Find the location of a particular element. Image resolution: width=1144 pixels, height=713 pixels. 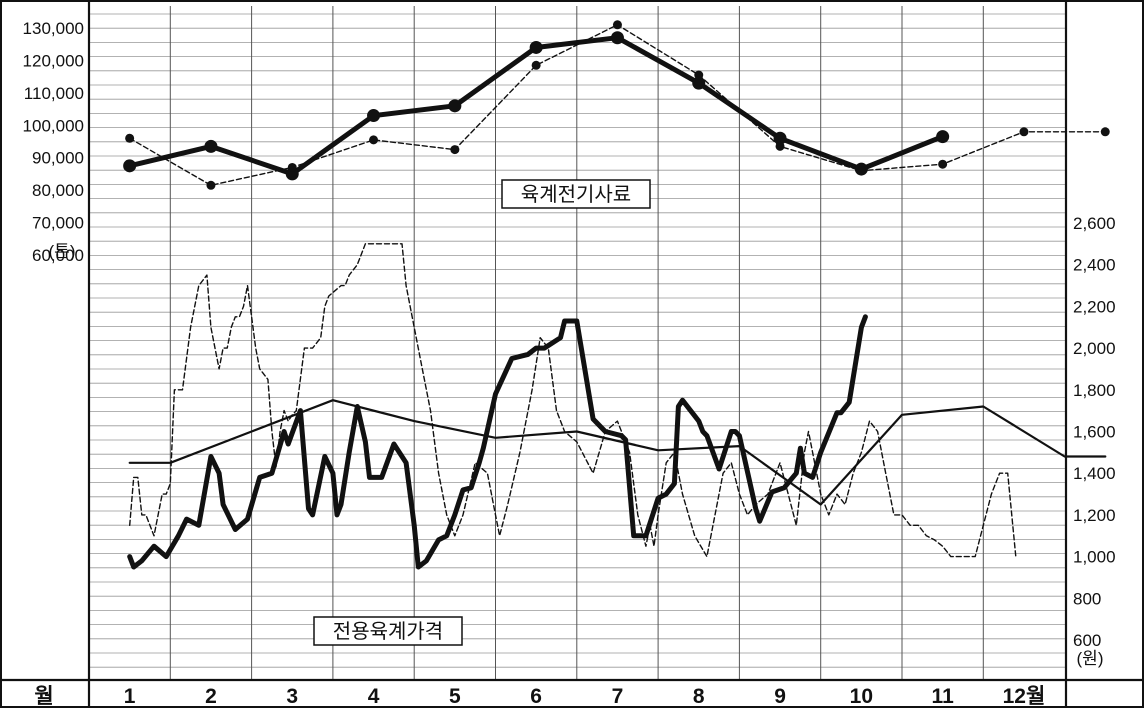

x-tick-label: 9 is located at coordinates (780, 696).